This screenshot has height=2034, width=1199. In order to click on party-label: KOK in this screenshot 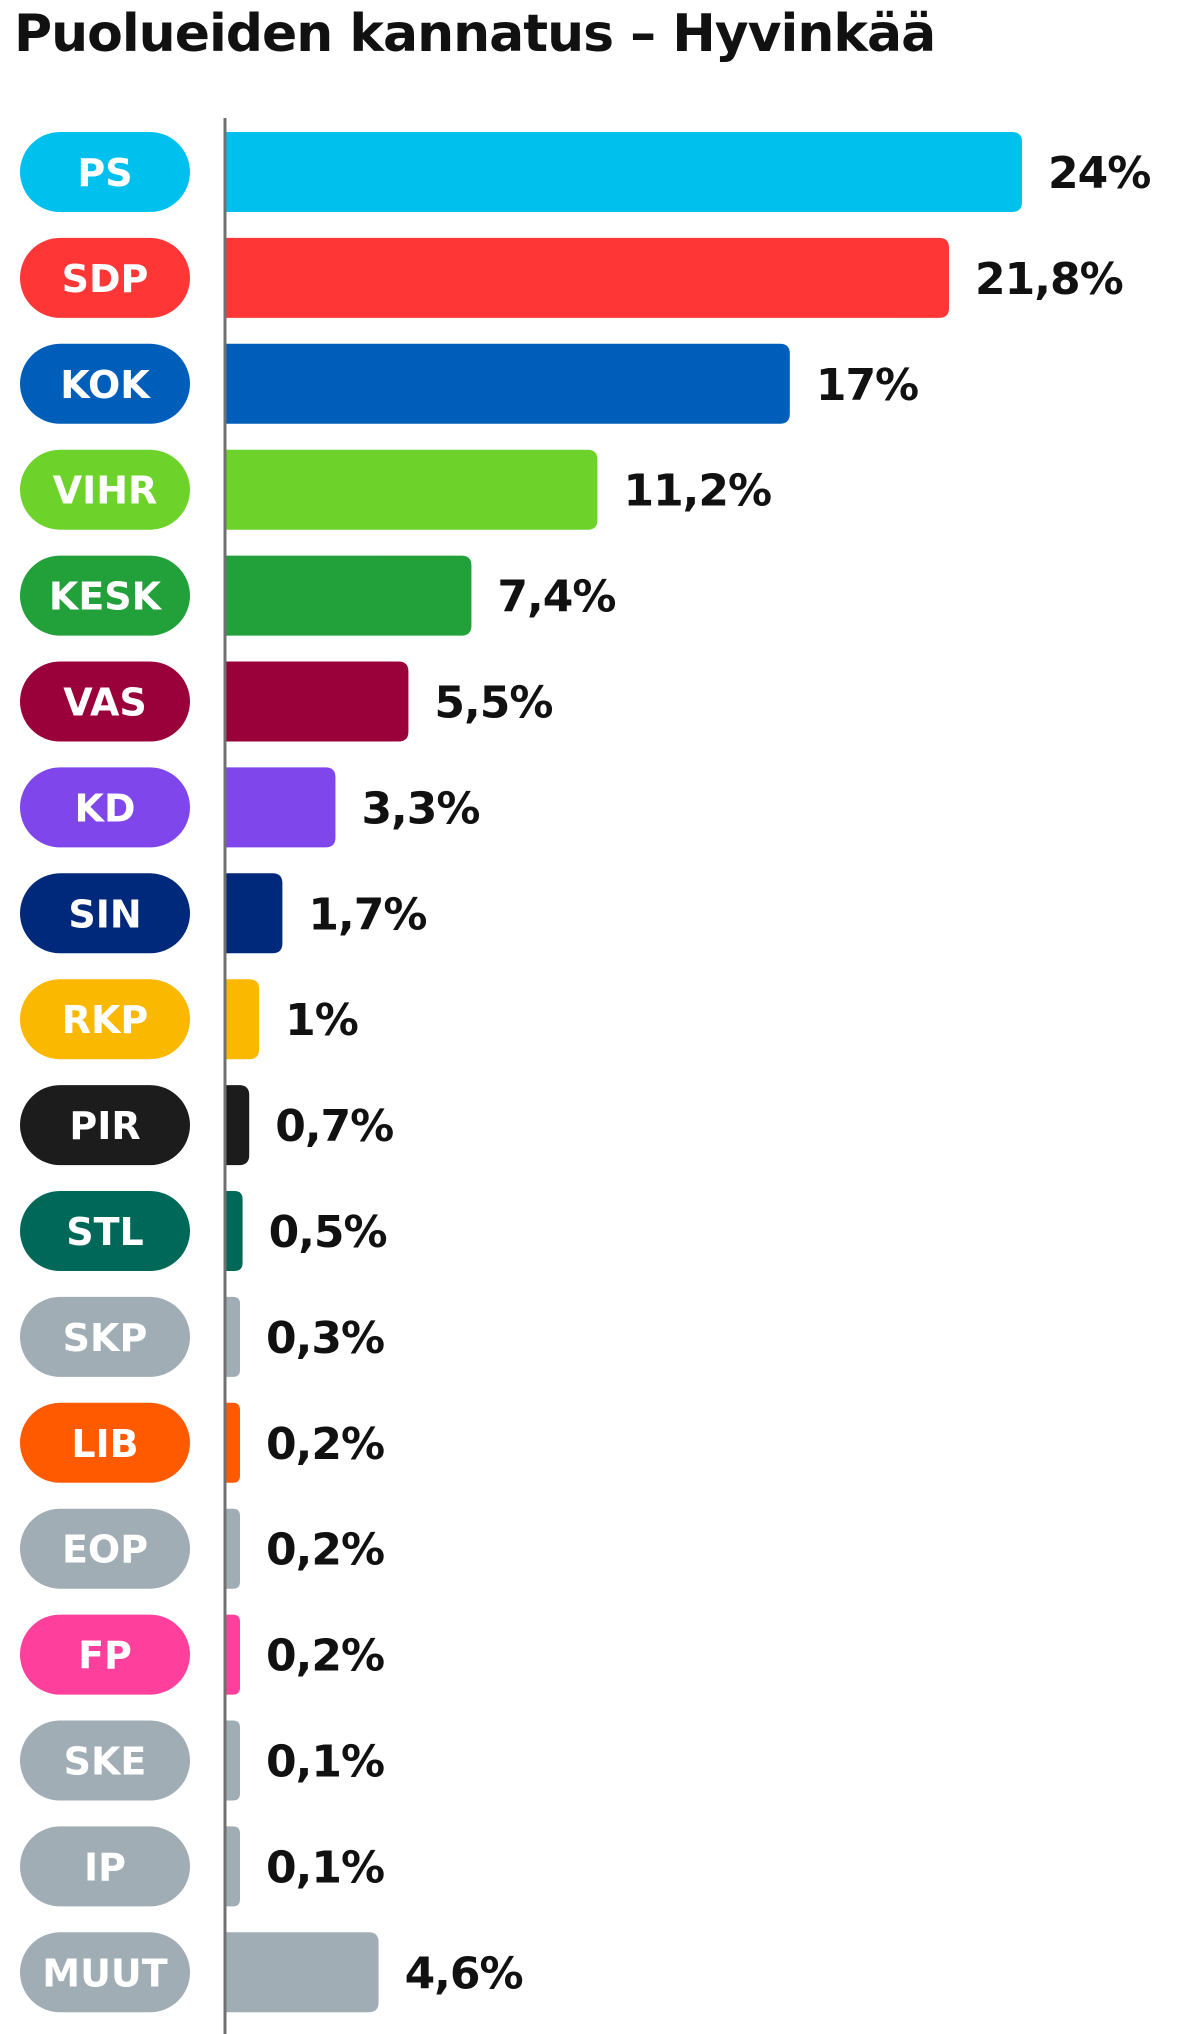, I will do `click(105, 385)`.